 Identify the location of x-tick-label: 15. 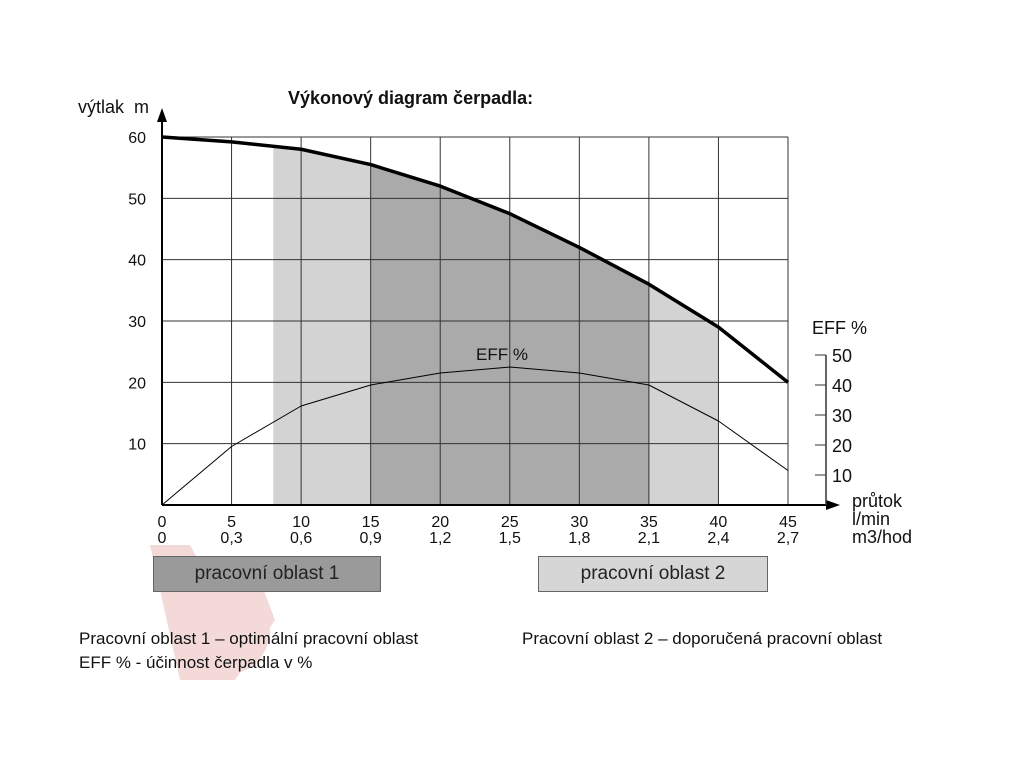
(371, 522).